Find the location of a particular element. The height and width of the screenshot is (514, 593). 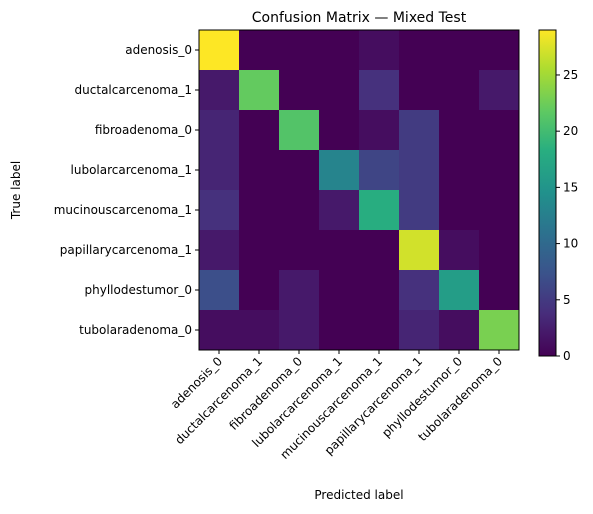

colorbar-tick-label: 10 is located at coordinates (570, 244).